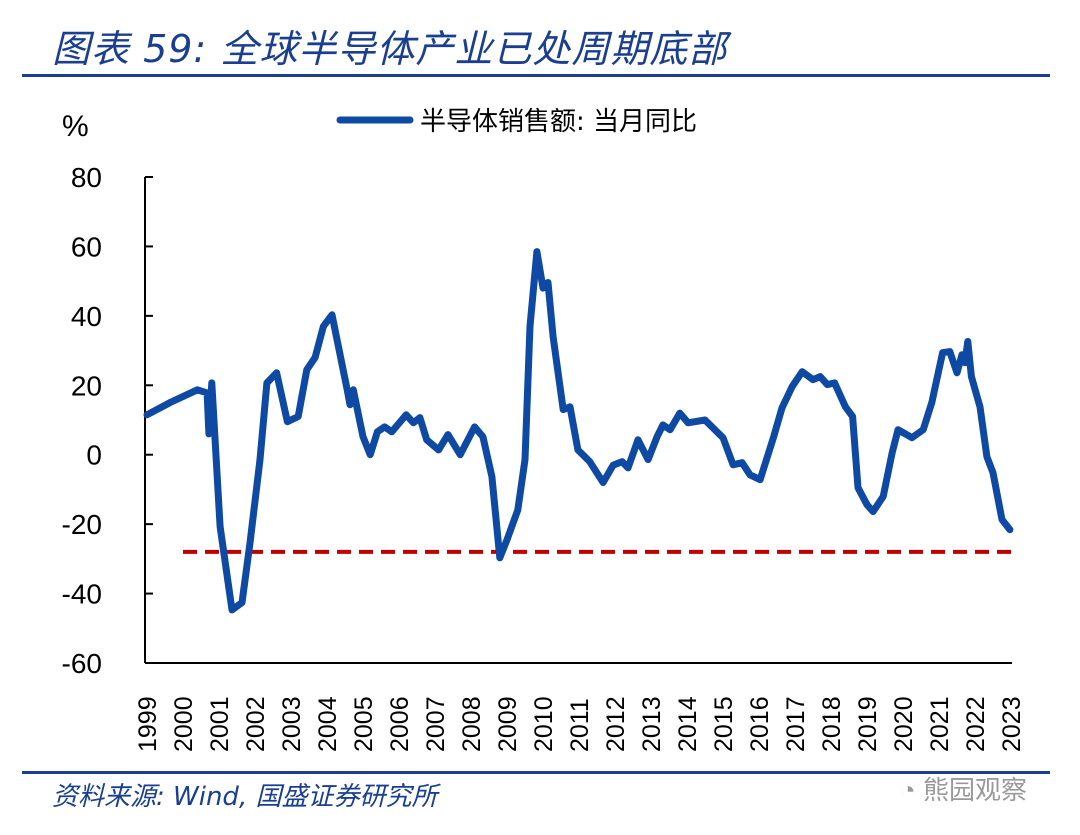  Describe the element at coordinates (688, 724) in the screenshot. I see `x-tick-label: 2014` at that location.